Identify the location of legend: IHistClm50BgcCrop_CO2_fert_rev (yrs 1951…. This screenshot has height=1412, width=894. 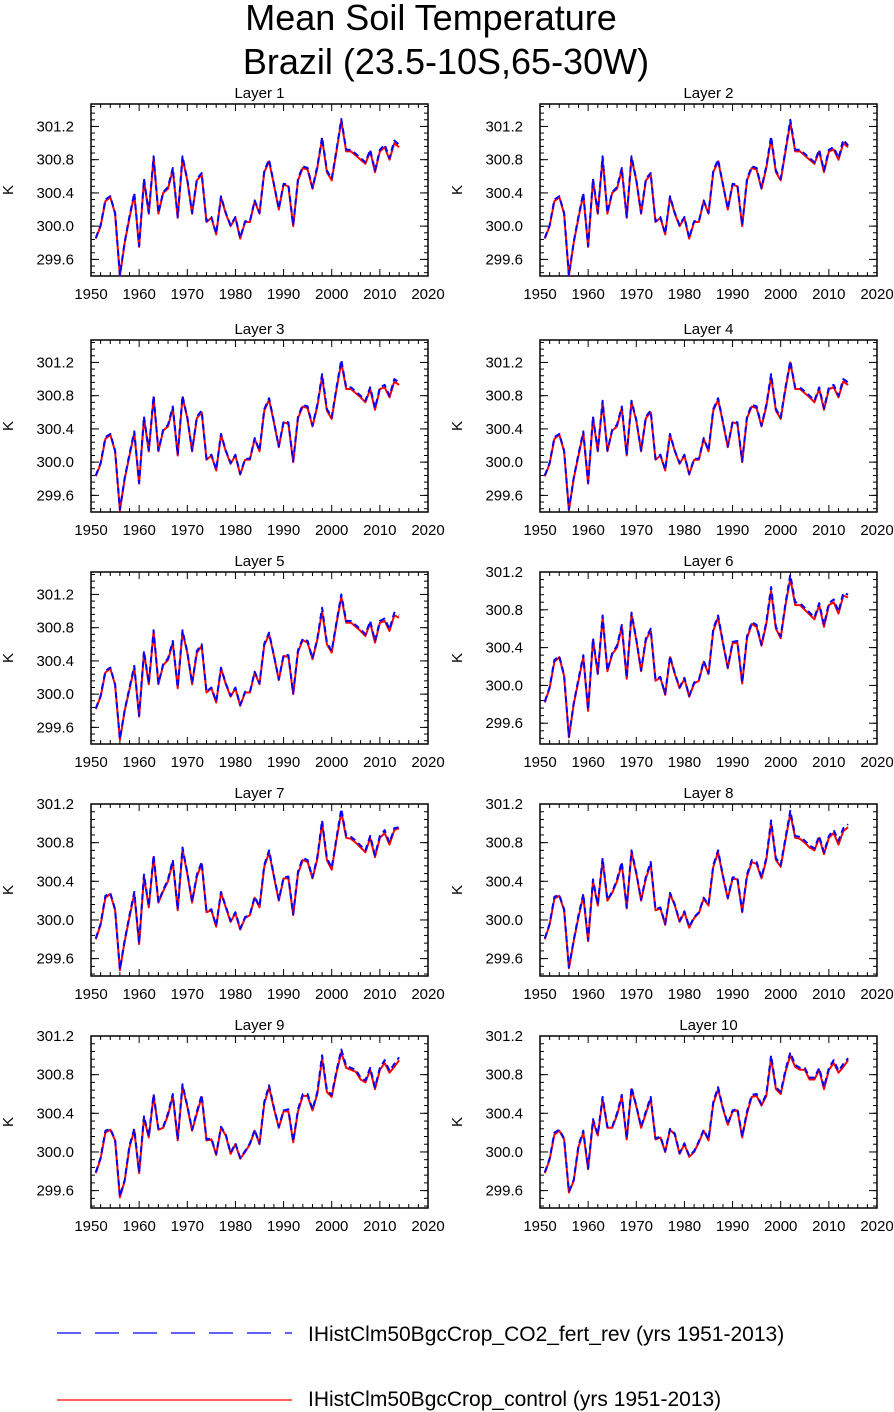
(420, 1367).